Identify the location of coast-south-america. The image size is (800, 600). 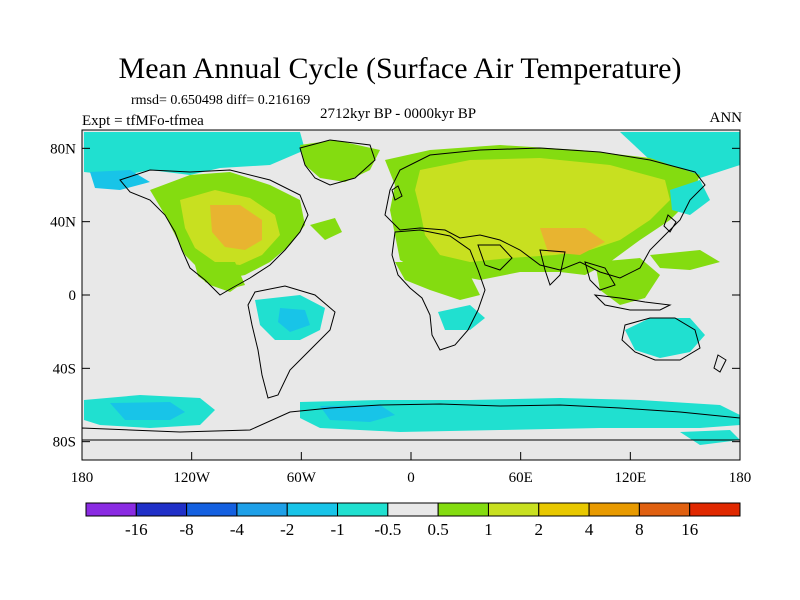
(291, 342).